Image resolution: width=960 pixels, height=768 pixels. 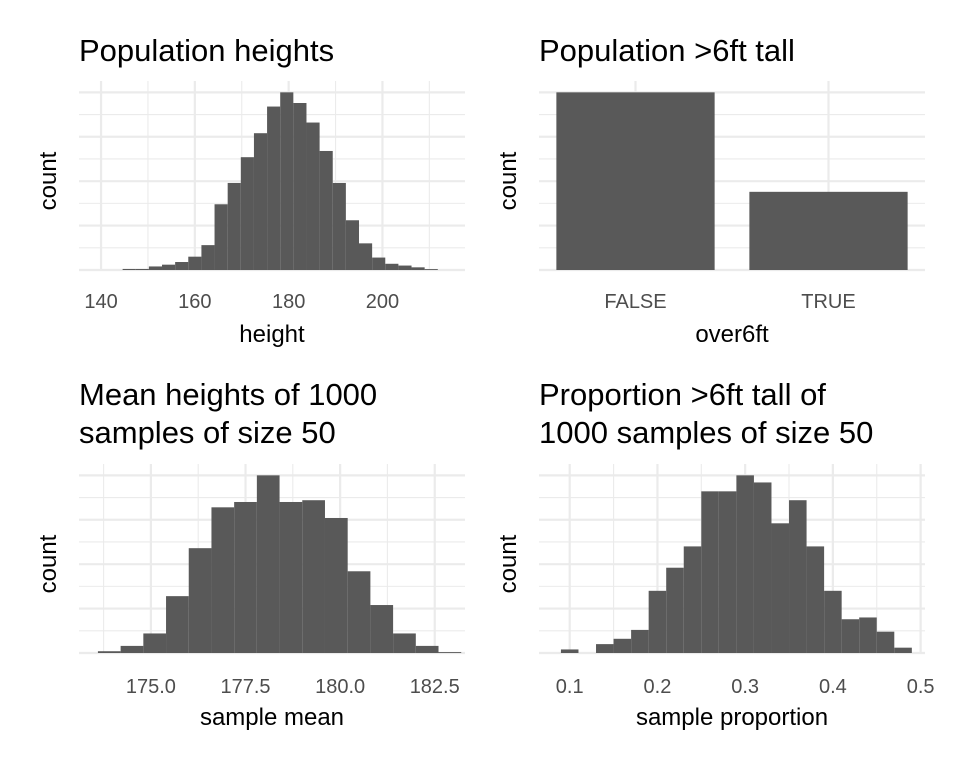 What do you see at coordinates (48, 180) in the screenshot?
I see `panel-1-y-axis-title: count` at bounding box center [48, 180].